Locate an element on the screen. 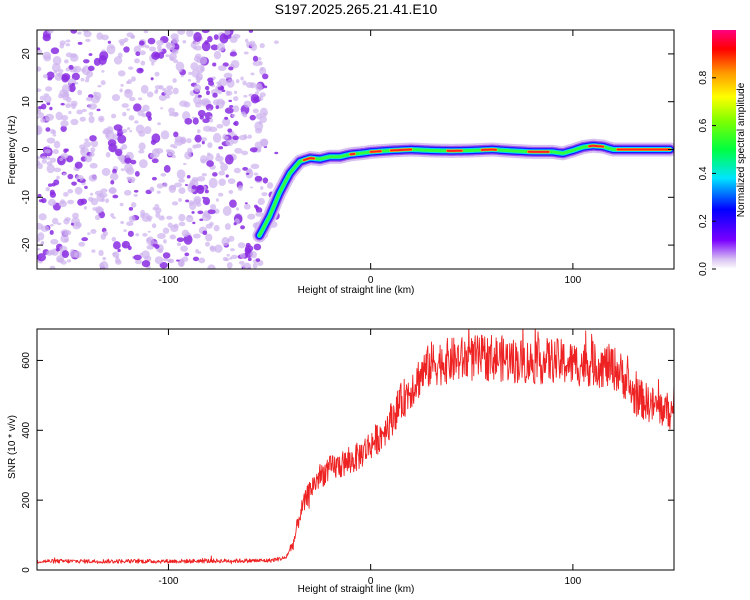 The height and width of the screenshot is (600, 750). spectrogram-xtick-label: 0 is located at coordinates (371, 280).